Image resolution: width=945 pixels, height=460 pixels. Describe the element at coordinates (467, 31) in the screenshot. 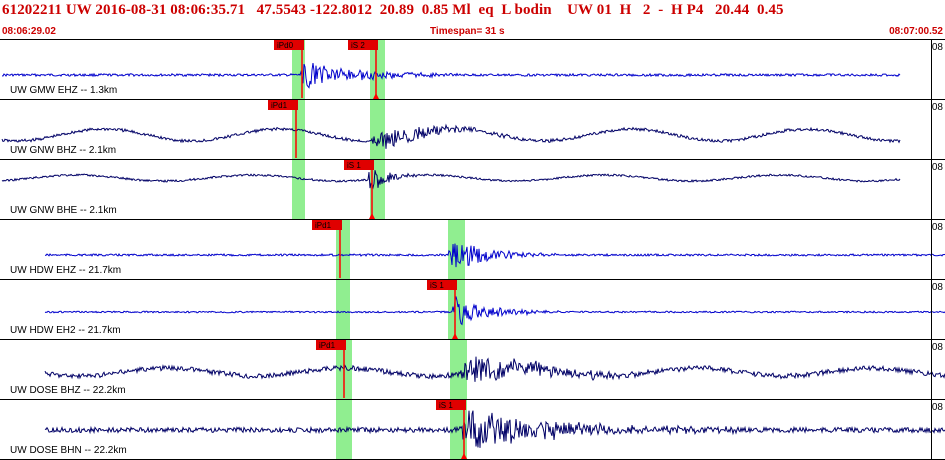

I see `timespan: Timespan= 31 s` at that location.